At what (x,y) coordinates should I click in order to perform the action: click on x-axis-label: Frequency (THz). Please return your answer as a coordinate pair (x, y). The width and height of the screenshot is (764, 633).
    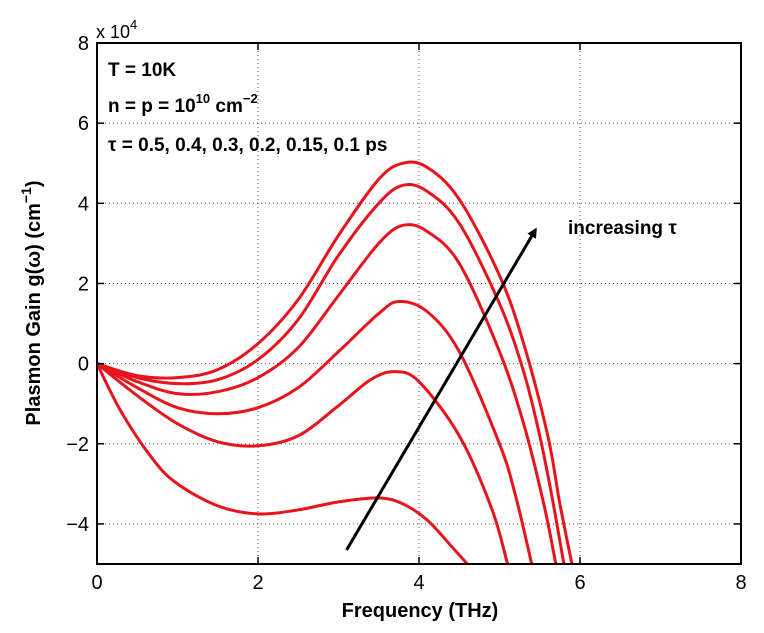
    Looking at the image, I should click on (420, 611).